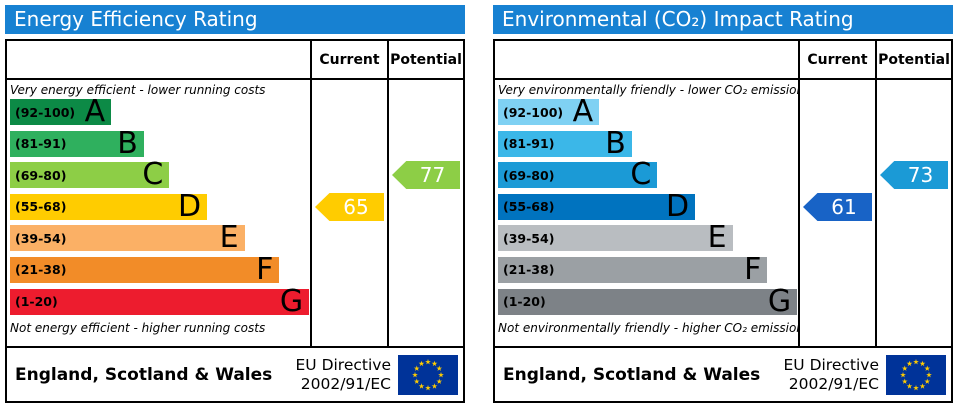  Describe the element at coordinates (425, 213) in the screenshot. I see `potential-column: 77` at that location.